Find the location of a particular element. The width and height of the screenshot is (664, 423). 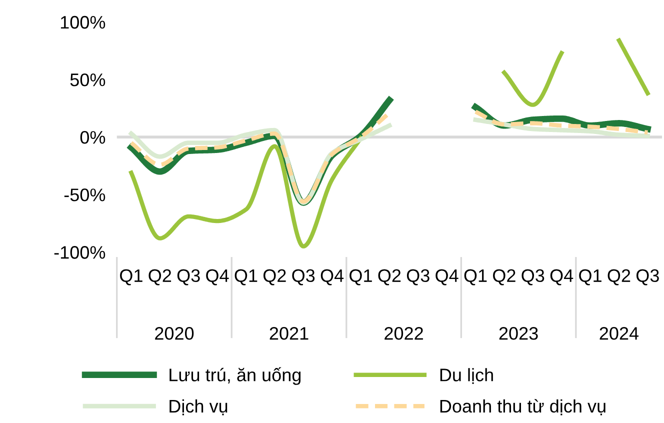

legend-label: Du lịch is located at coordinates (466, 376).